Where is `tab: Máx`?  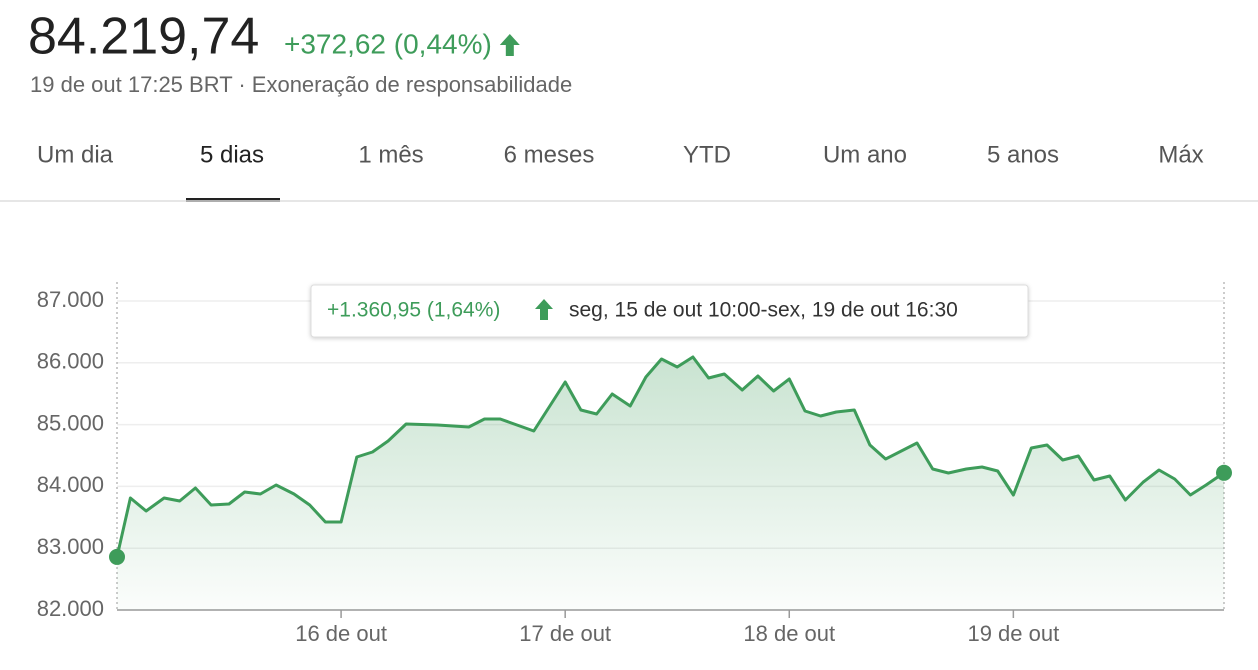 tab: Máx is located at coordinates (1180, 154).